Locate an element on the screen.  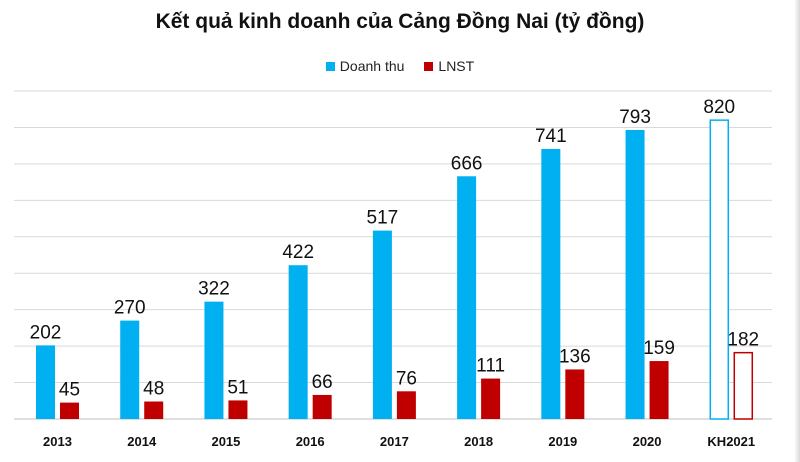
x-tick-label: 2016 is located at coordinates (310, 441).